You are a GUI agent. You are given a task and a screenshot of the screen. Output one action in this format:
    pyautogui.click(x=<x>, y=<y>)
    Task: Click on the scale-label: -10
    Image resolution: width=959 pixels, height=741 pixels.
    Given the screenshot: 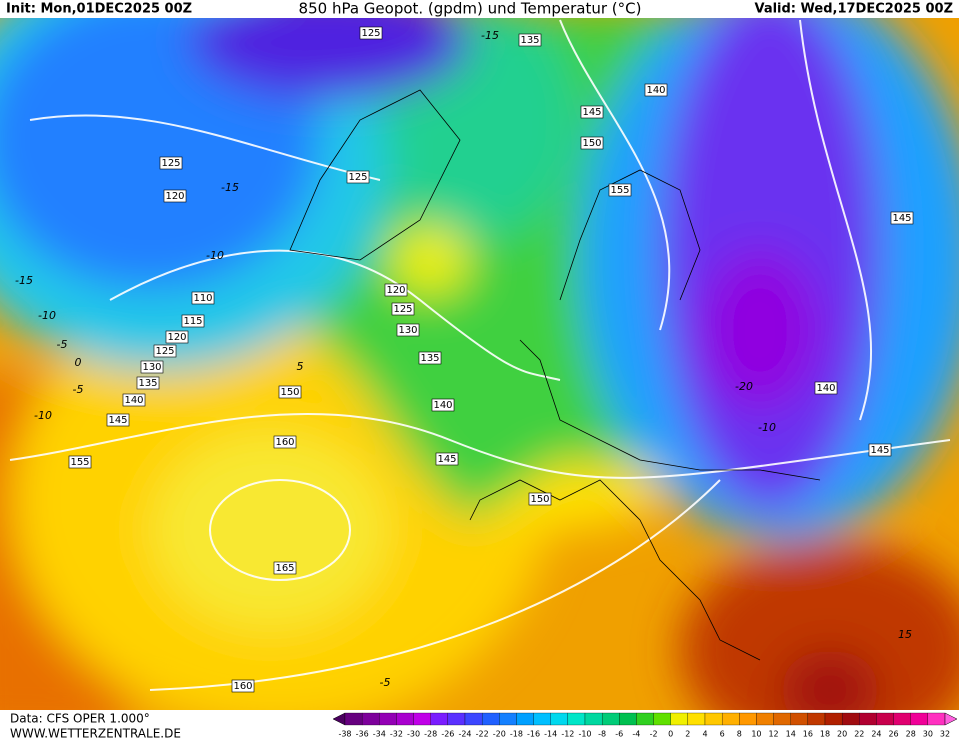 What is the action you would take?
    pyautogui.click(x=584, y=734)
    